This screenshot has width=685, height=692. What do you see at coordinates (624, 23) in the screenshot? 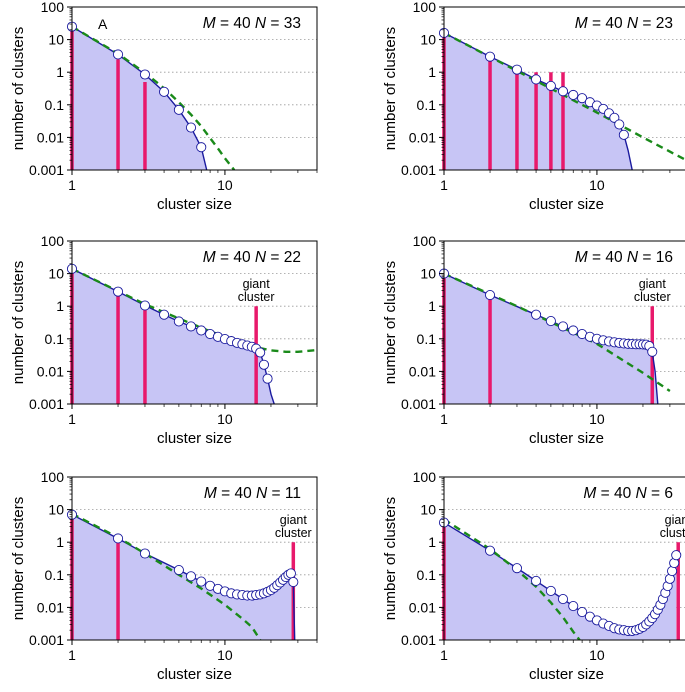
I see `parameter-annotation: M = 40 N = 23` at bounding box center [624, 23].